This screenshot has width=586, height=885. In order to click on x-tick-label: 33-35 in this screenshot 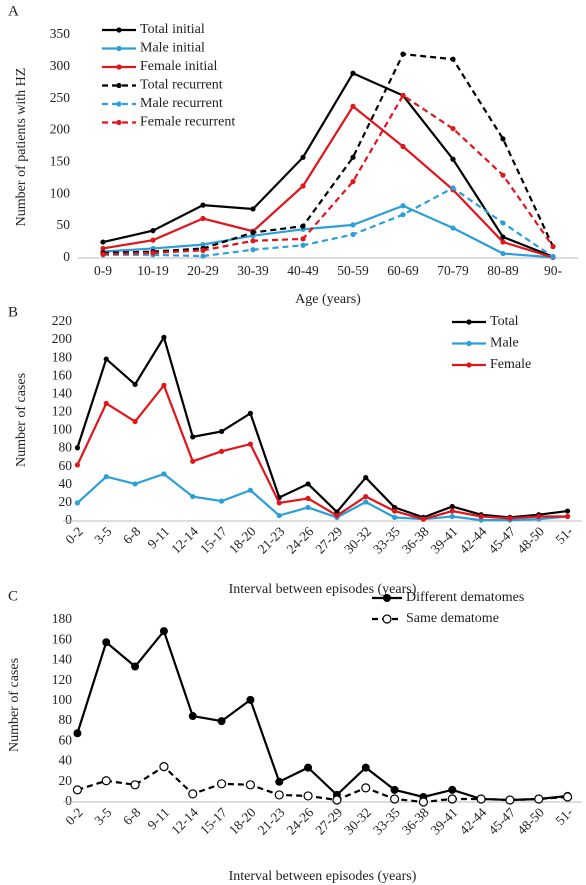, I will do `click(386, 821)`.